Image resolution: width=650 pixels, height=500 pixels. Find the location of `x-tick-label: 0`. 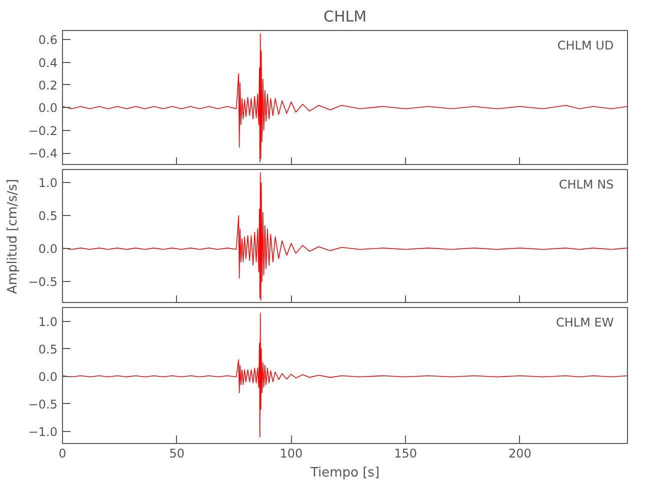

x-tick-label: 0 is located at coordinates (62, 453).